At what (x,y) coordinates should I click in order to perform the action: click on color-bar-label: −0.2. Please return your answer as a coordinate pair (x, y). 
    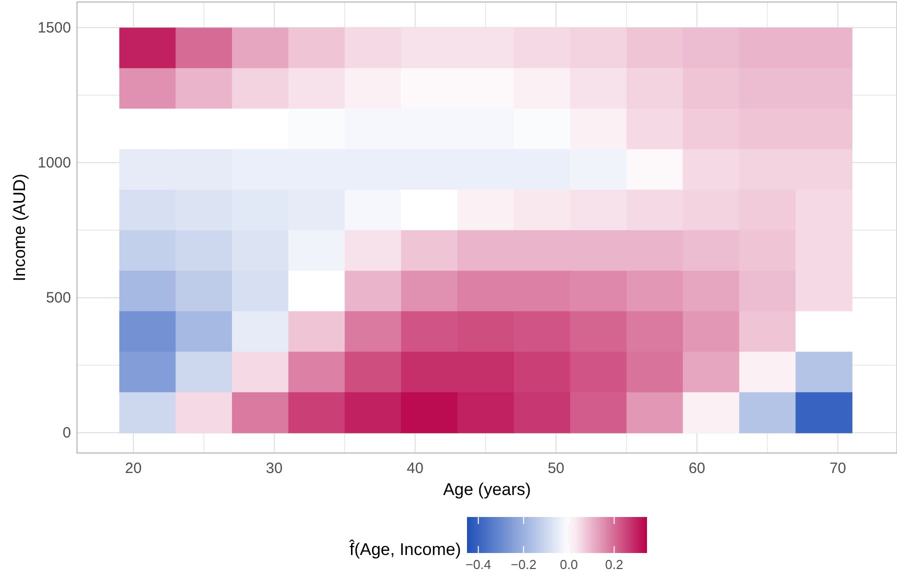
    Looking at the image, I should click on (523, 564).